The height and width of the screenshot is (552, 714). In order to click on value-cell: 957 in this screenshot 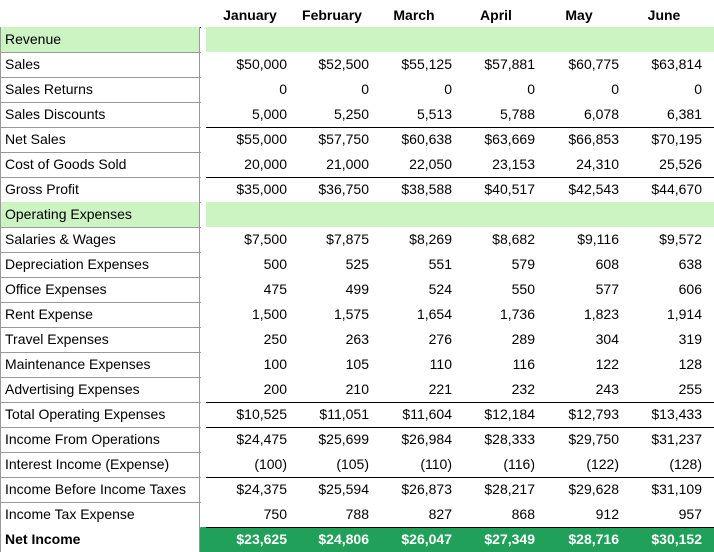, I will do `click(690, 514)`.